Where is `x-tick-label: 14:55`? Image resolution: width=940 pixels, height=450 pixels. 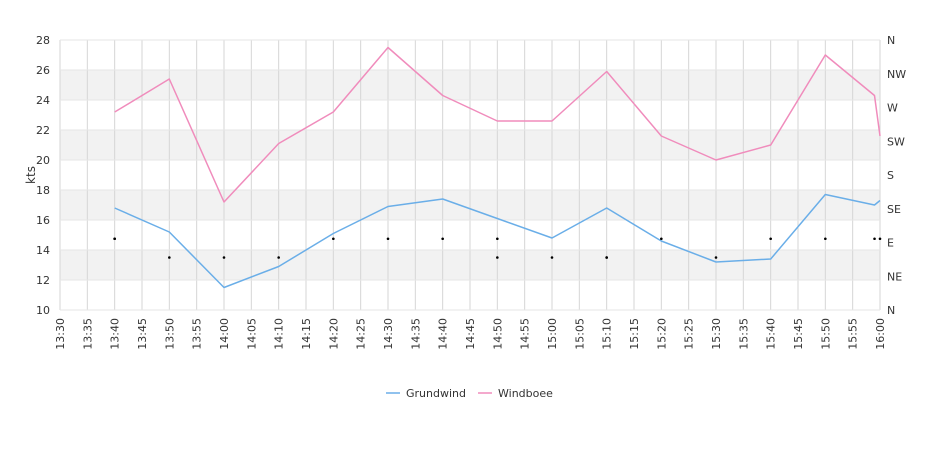 x-tick-label: 14:55 is located at coordinates (525, 334).